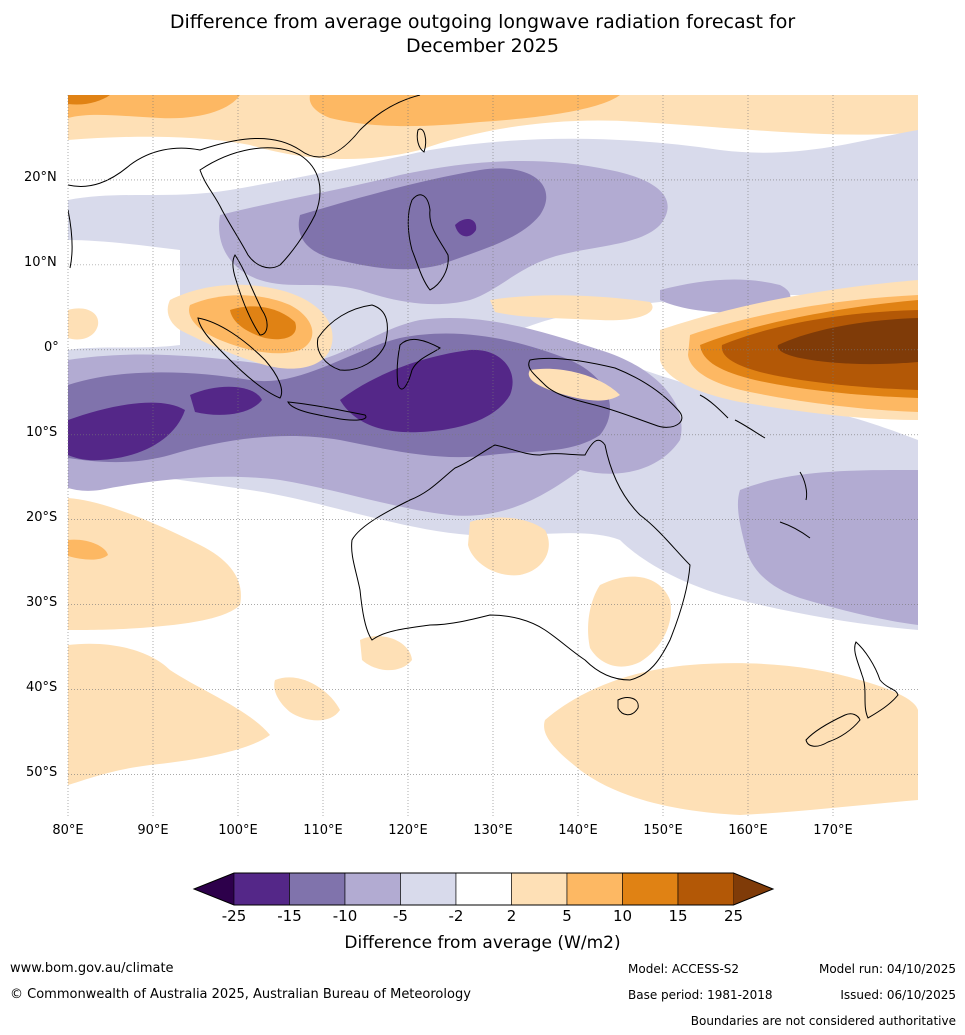  Describe the element at coordinates (244, 141) in the screenshot. I see `asia-mainland-coastline` at that location.